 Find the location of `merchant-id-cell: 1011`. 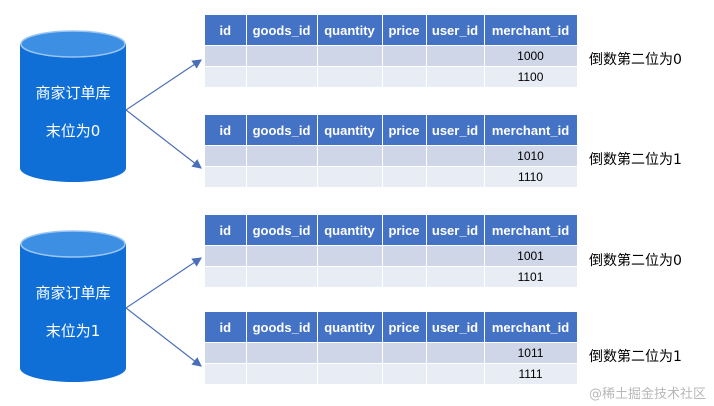

merchant-id-cell: 1011 is located at coordinates (531, 353).